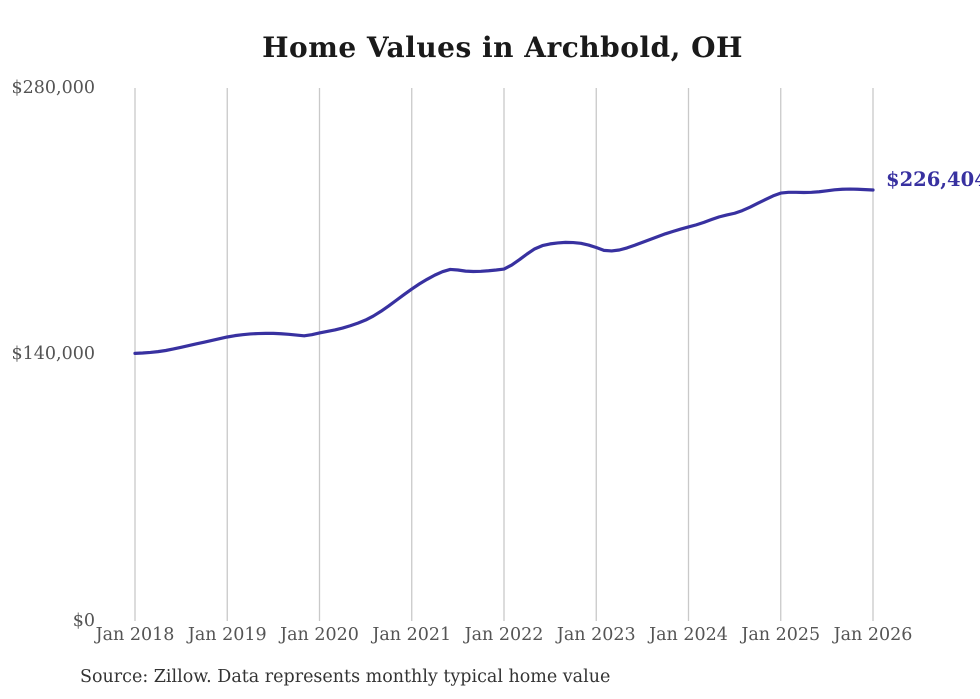 The image size is (980, 699). I want to click on x-axis-tick-jan-2025: Jan 2025, so click(781, 635).